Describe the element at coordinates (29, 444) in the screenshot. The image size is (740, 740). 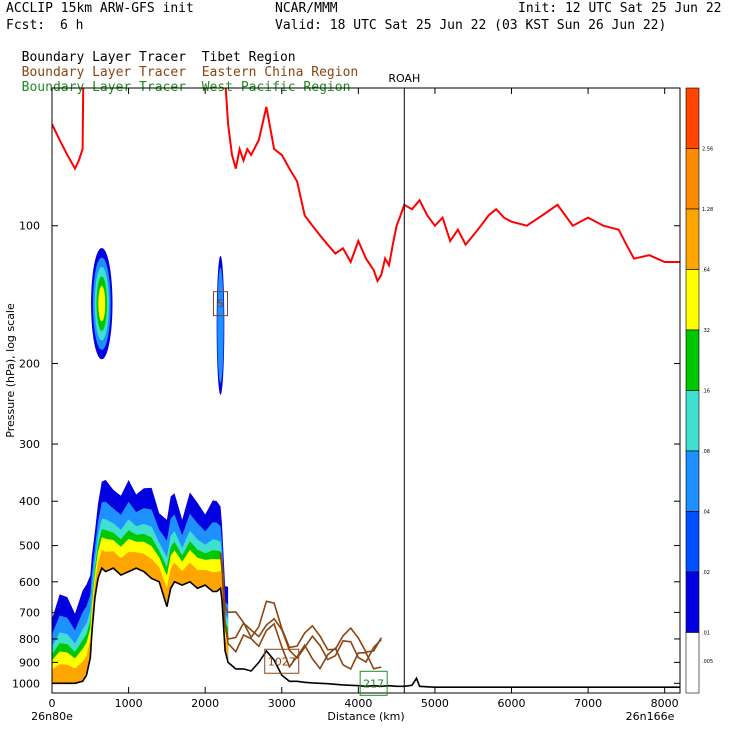
I see `y-tick-label: 300` at that location.